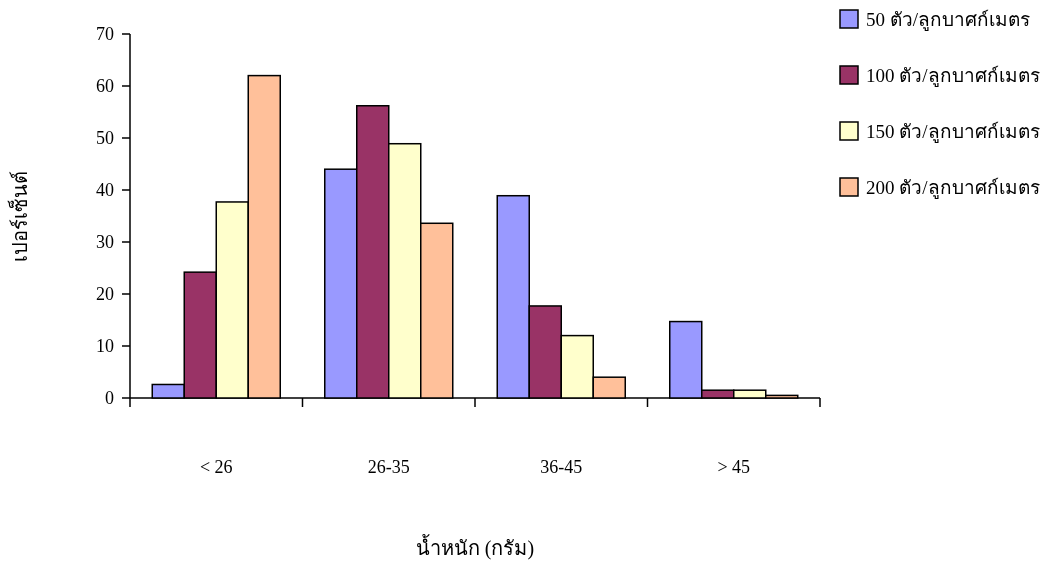 This screenshot has width=1050, height=563. I want to click on x-axis-title: น้ำหนัก (กรัม), so click(475, 547).